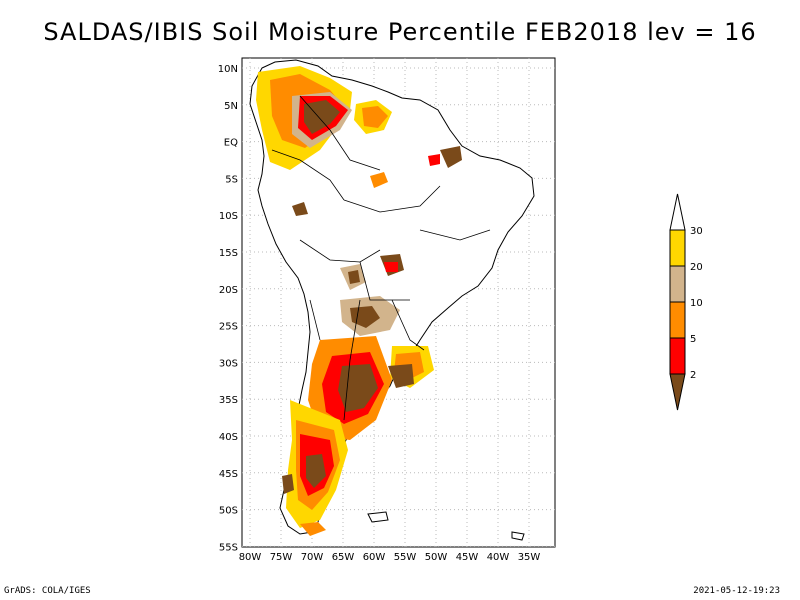 This screenshot has height=600, width=800. I want to click on lon-tick-label: 70W, so click(312, 557).